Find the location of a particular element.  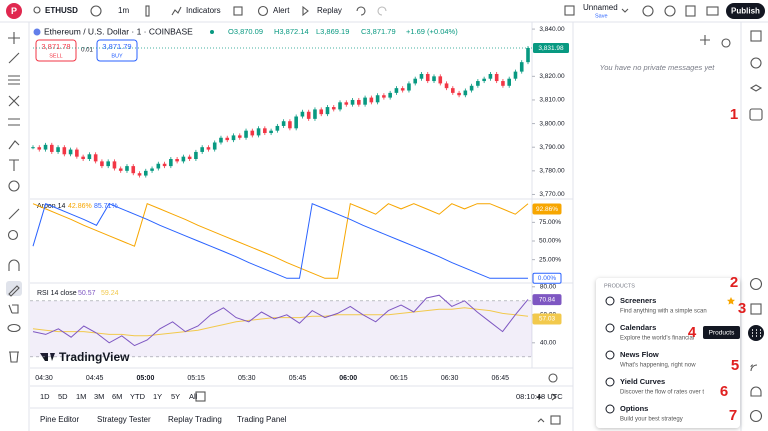

replay: Replay is located at coordinates (329, 10).